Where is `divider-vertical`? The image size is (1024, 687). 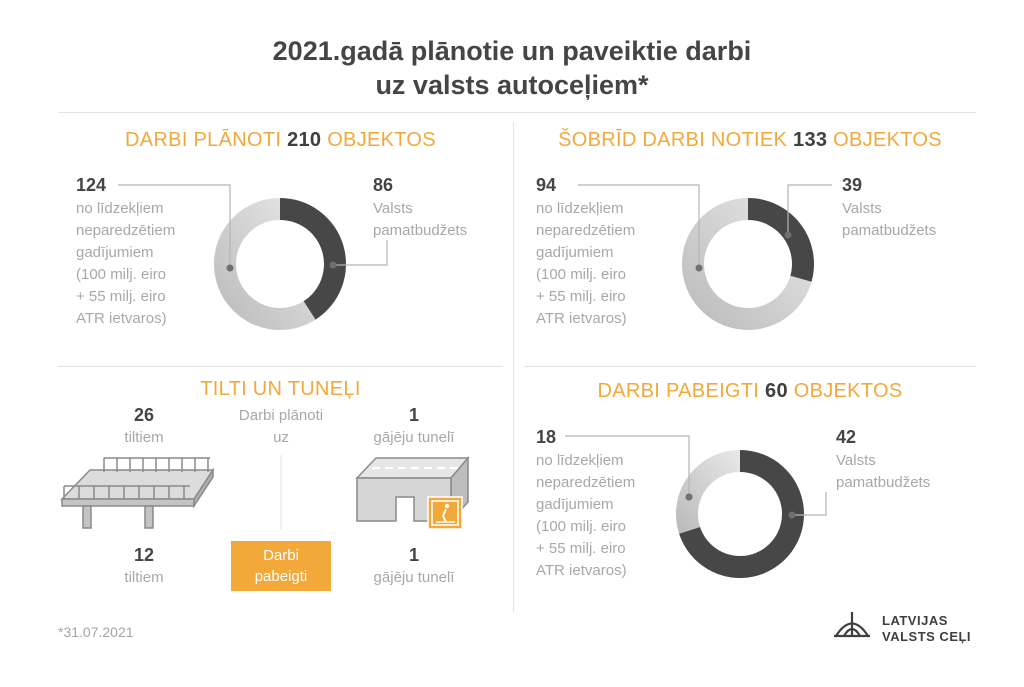
divider-vertical is located at coordinates (513, 367).